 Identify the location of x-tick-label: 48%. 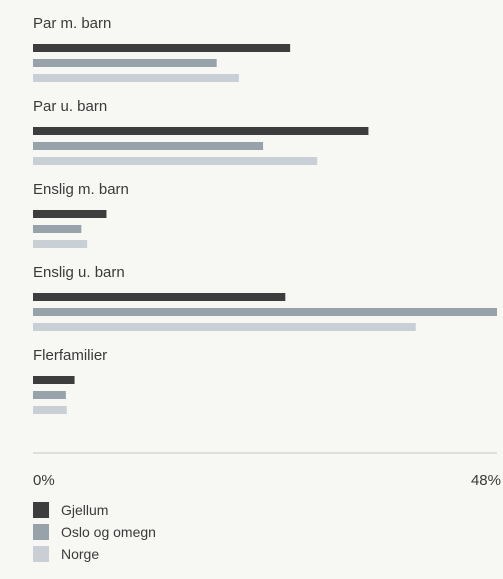
(486, 480).